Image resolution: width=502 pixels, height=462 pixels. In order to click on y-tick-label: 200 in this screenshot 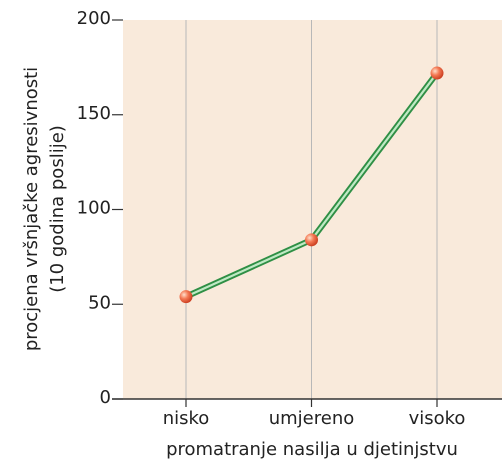, I will do `click(94, 18)`.